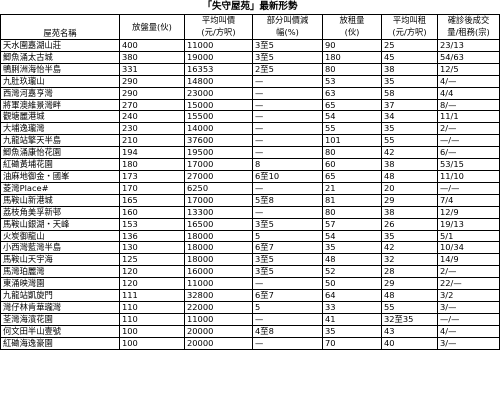  Describe the element at coordinates (152, 343) in the screenshot. I see `cell-listings: 100` at that location.